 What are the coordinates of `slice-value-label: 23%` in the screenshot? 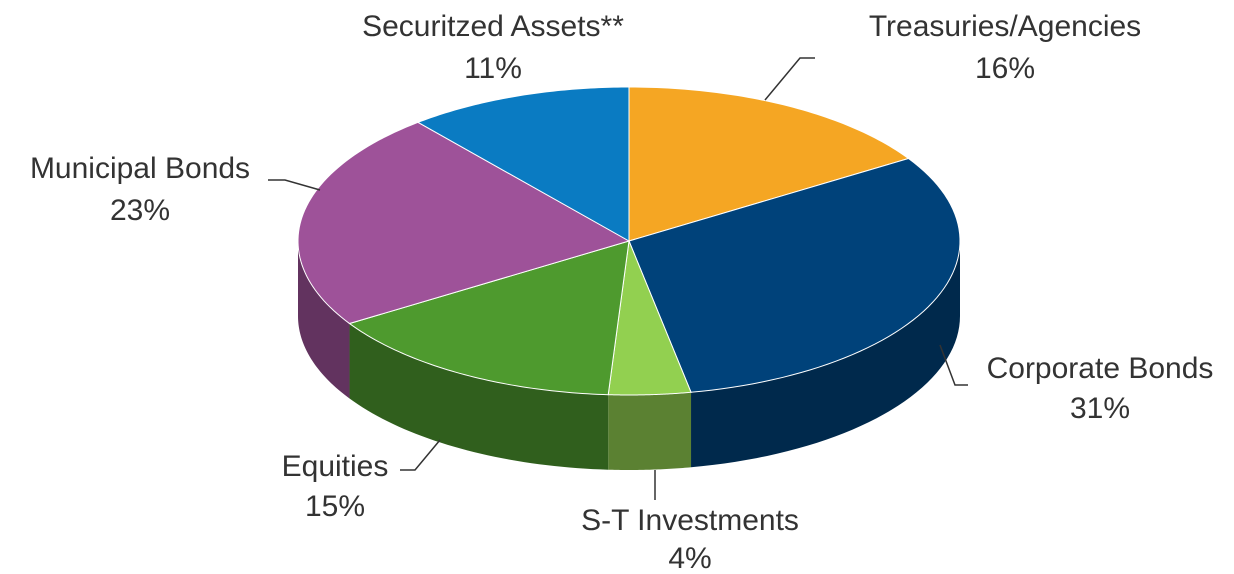 It's located at (140, 210).